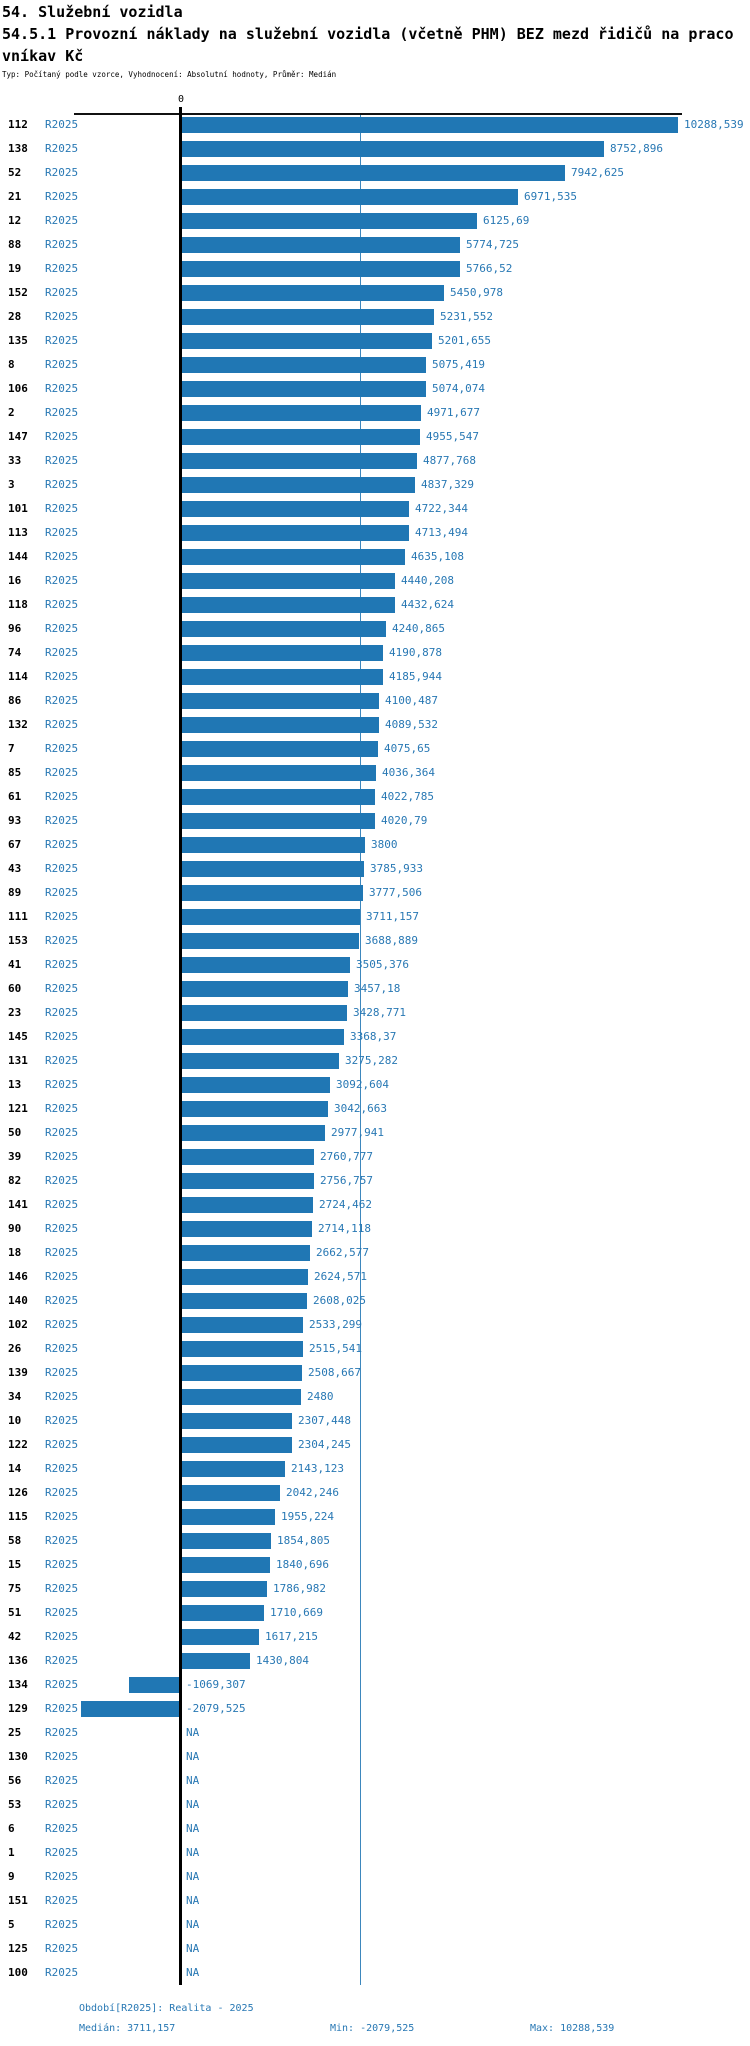 The height and width of the screenshot is (2046, 750). What do you see at coordinates (296, 1612) in the screenshot?
I see `row-value-label: 1710,669` at bounding box center [296, 1612].